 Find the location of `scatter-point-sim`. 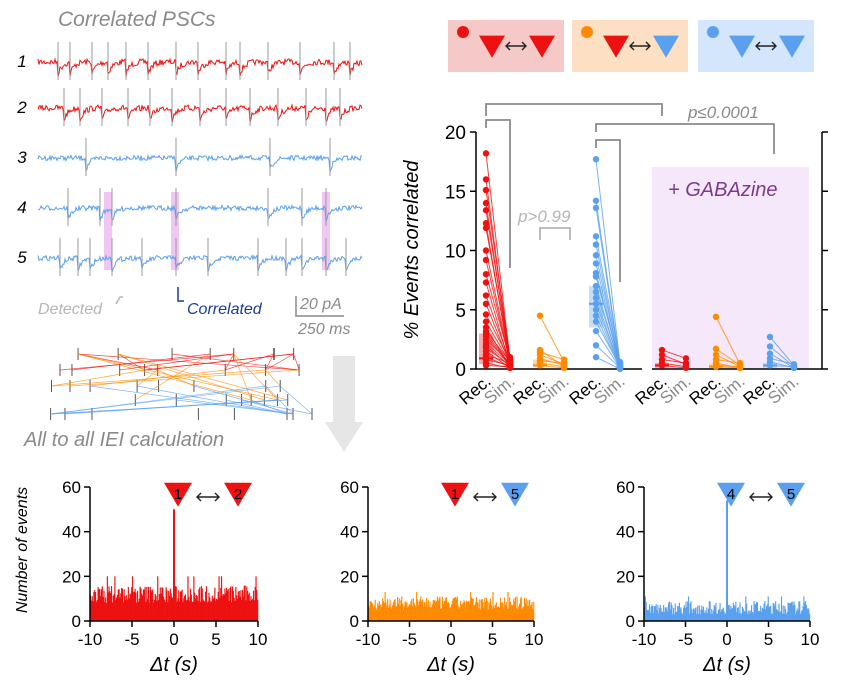

scatter-point-sim is located at coordinates (620, 369).